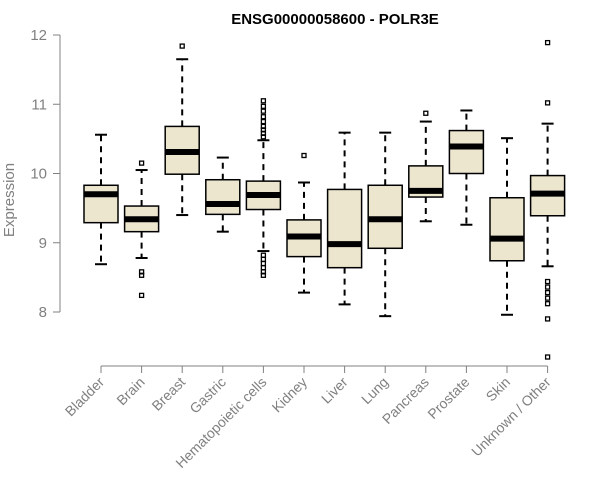 The image size is (600, 500). I want to click on x-tick-label: Breast, so click(168, 394).